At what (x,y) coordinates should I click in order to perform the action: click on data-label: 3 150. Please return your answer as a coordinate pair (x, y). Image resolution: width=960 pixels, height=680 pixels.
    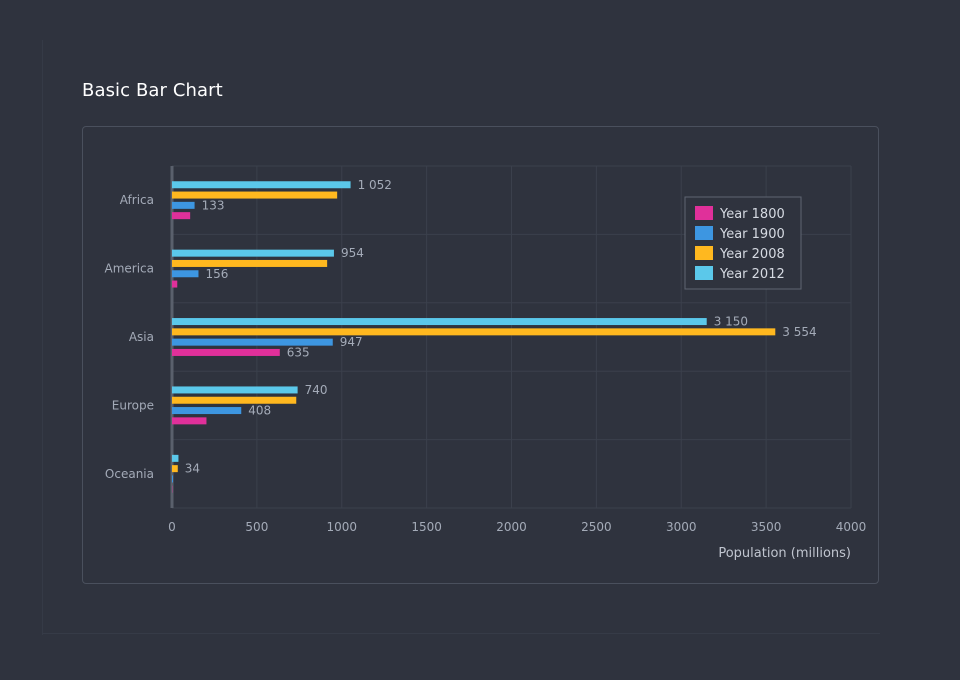
    Looking at the image, I should click on (731, 322).